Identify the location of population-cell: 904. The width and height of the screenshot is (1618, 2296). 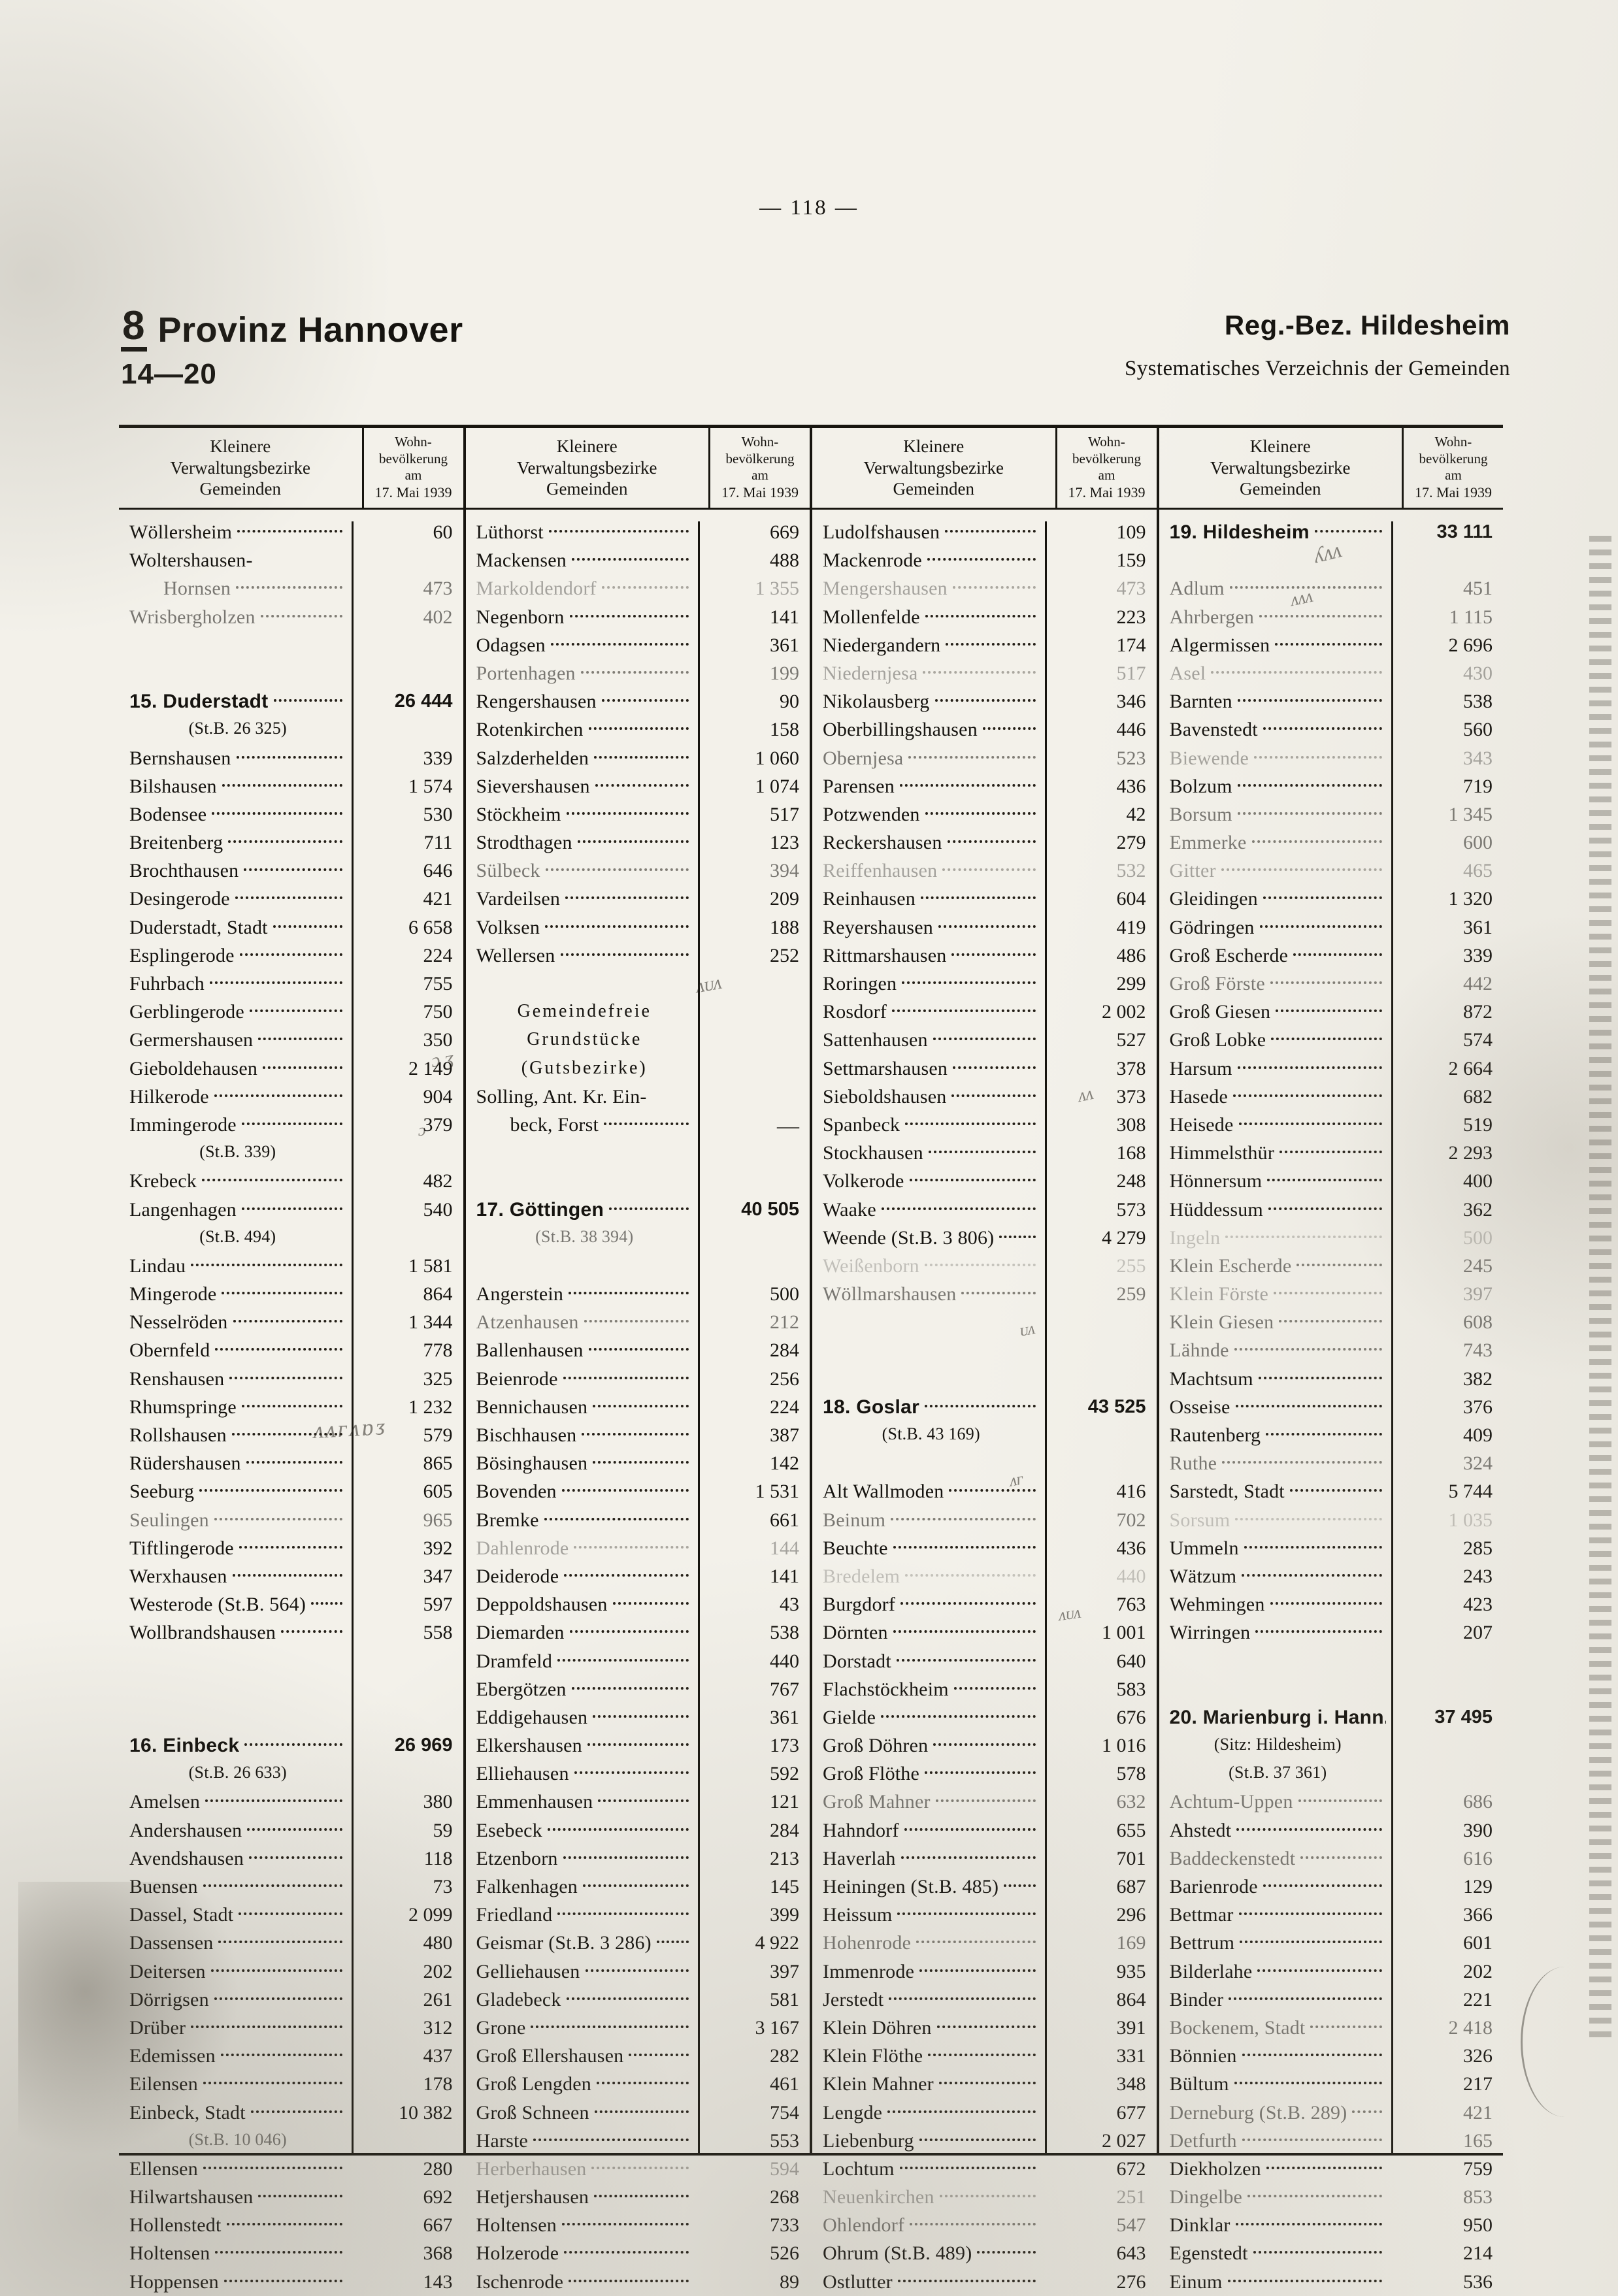
(438, 1096).